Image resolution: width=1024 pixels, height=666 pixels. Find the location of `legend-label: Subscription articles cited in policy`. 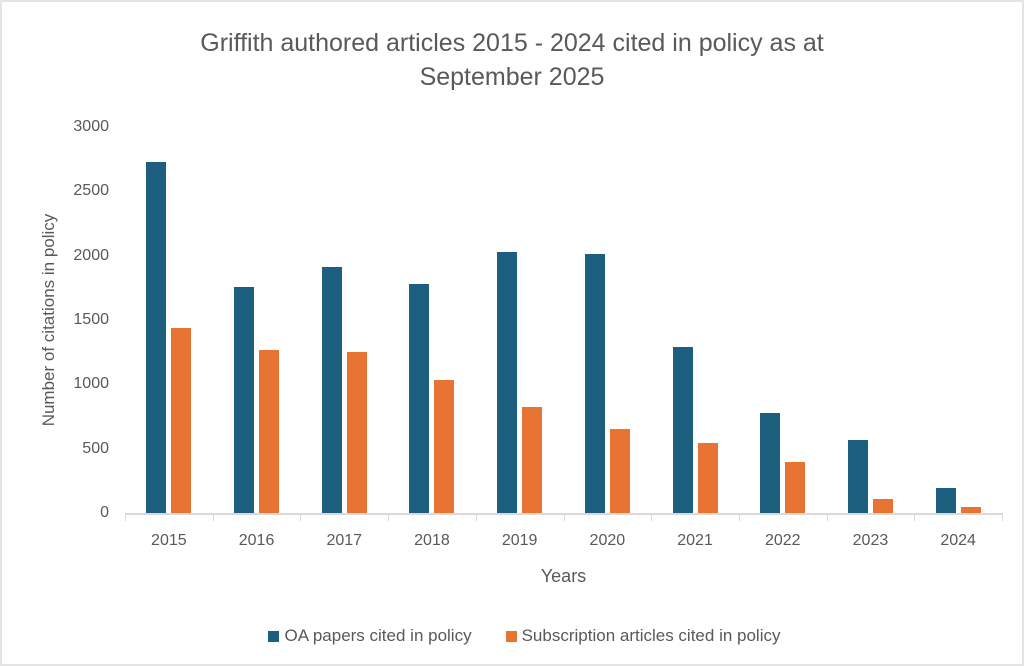

legend-label: Subscription articles cited in policy is located at coordinates (651, 635).